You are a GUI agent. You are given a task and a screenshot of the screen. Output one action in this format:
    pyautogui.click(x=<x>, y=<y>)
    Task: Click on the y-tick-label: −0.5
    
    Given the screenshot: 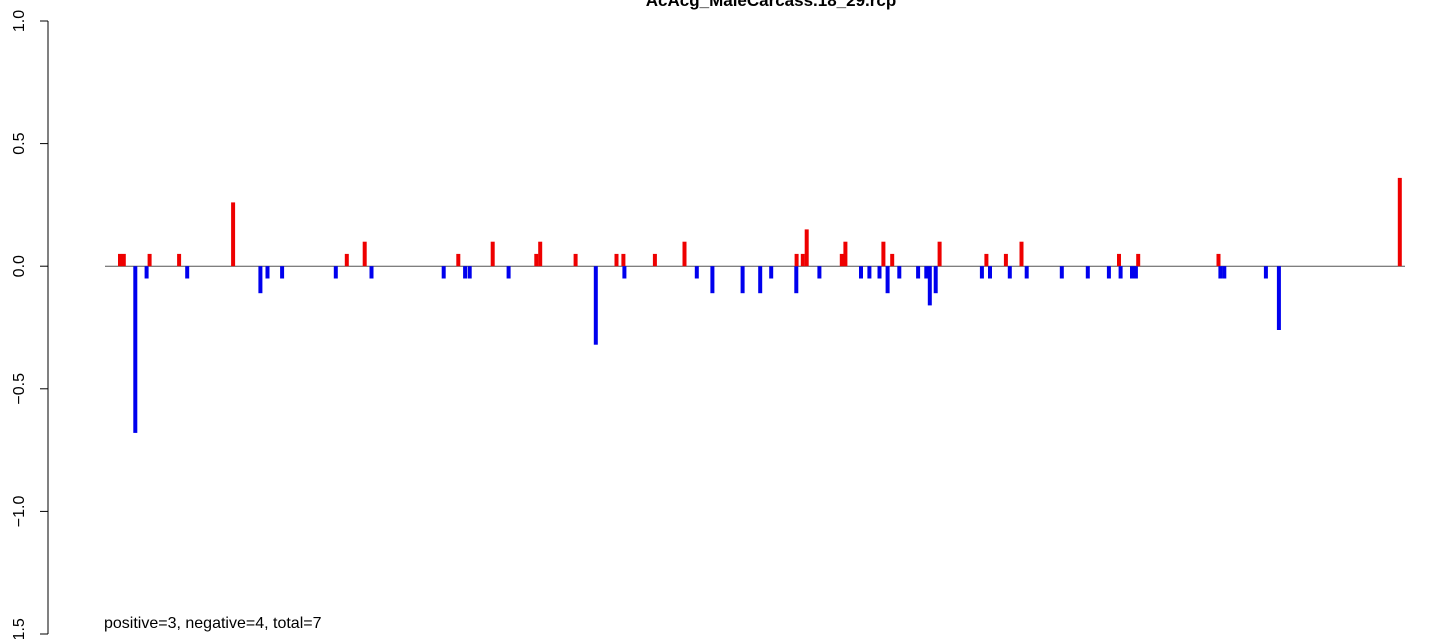 What is the action you would take?
    pyautogui.click(x=19, y=389)
    